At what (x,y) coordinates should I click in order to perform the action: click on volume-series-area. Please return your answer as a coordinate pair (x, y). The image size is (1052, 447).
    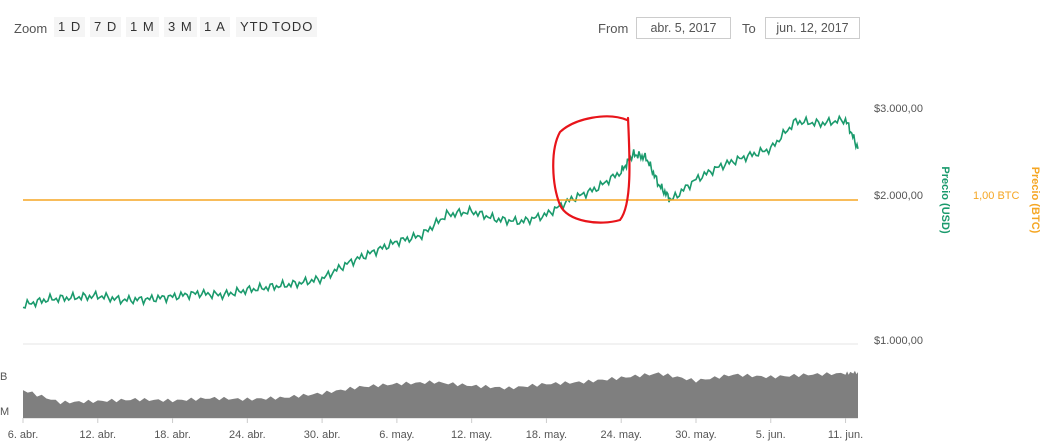
    Looking at the image, I should click on (440, 394).